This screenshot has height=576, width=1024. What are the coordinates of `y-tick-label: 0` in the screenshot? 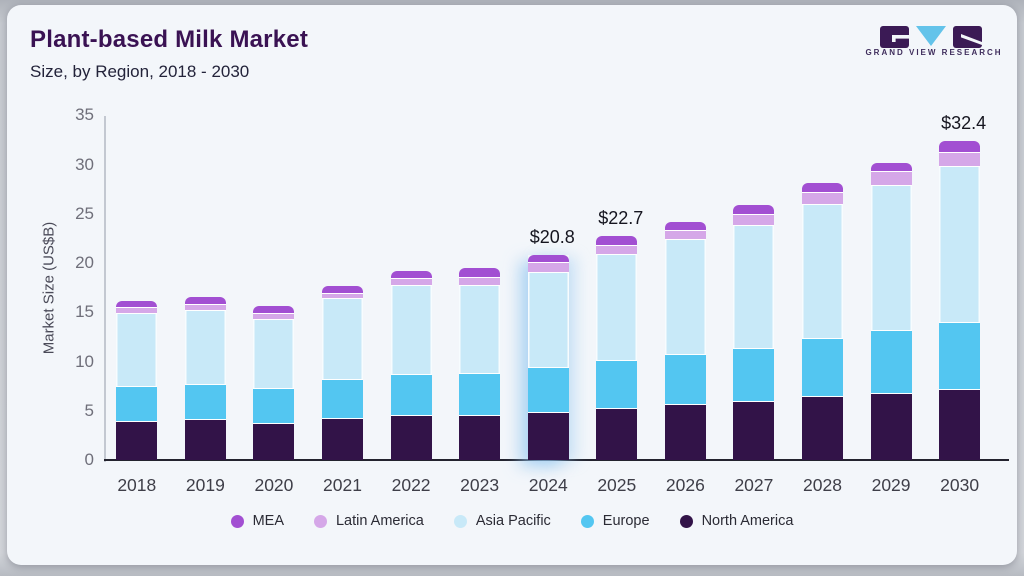 It's located at (89, 459).